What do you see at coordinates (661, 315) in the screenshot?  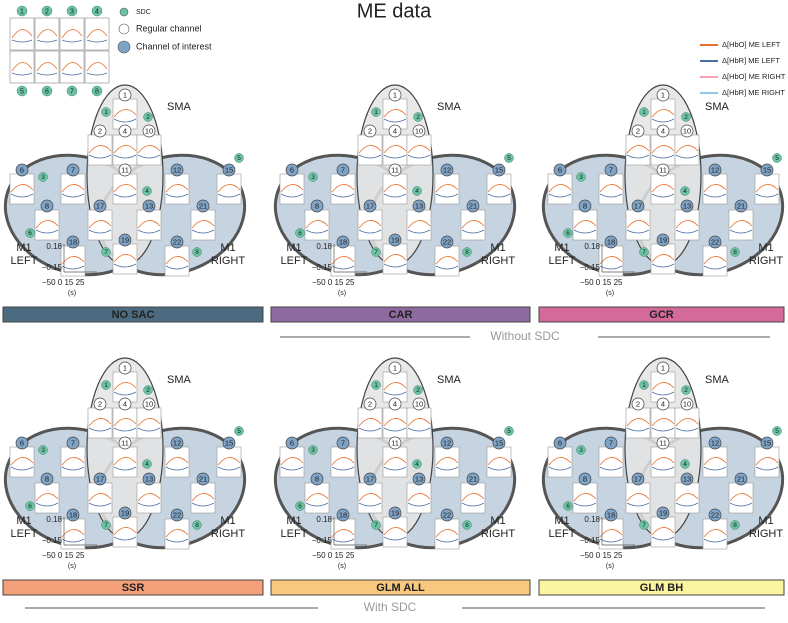 I see `method-label: GCR` at bounding box center [661, 315].